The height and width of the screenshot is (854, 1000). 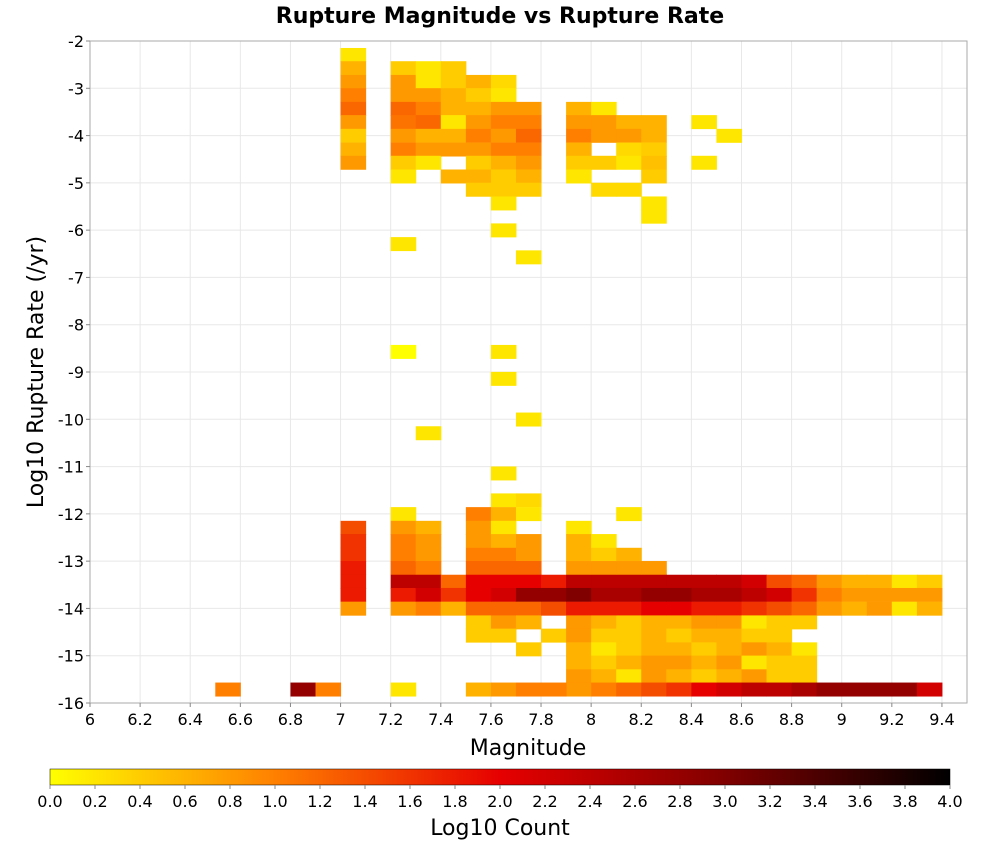 I want to click on colorbar-tick-label: 2.0, so click(x=499, y=801).